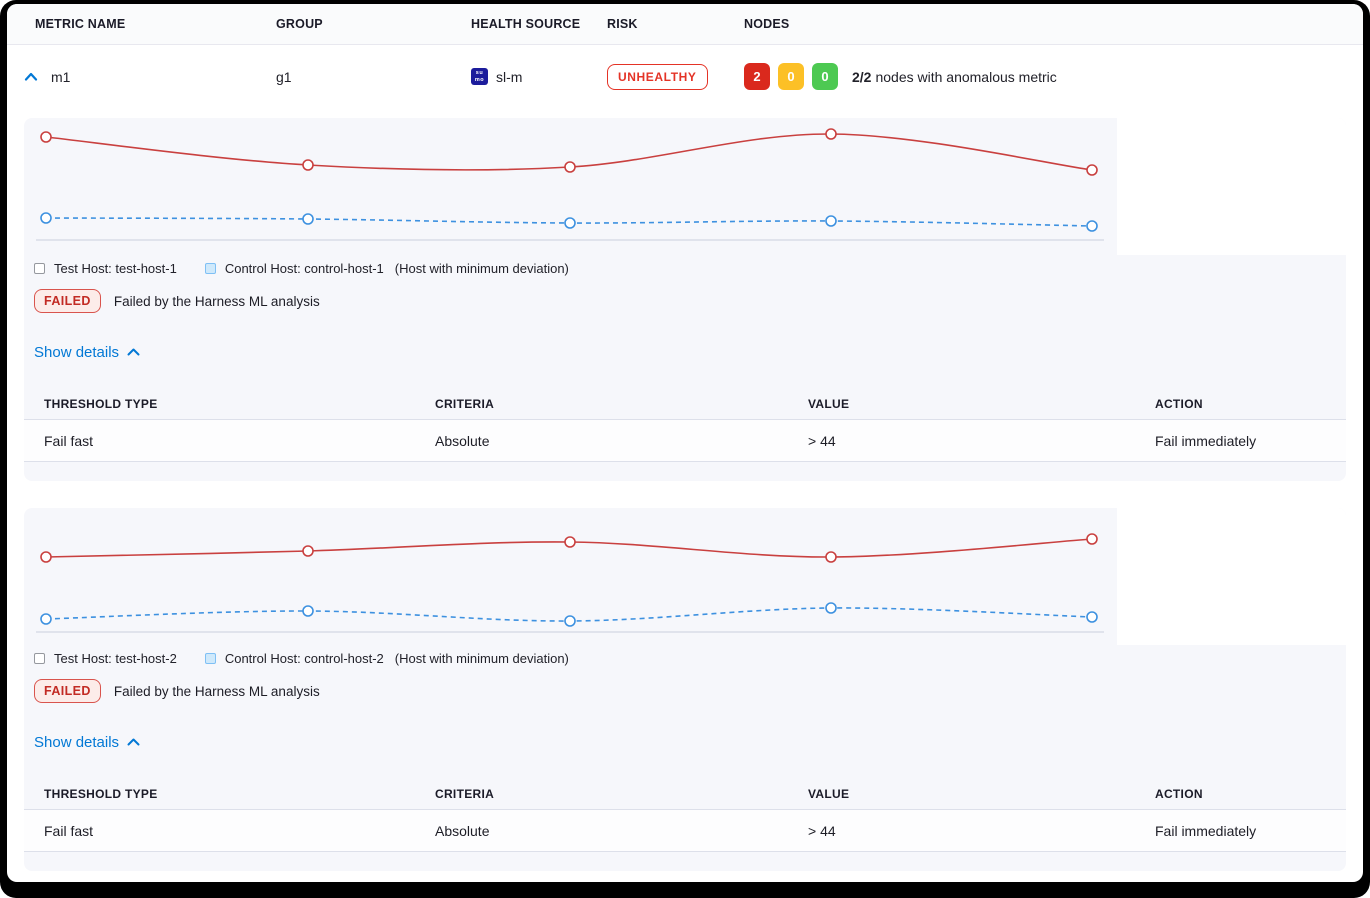 The image size is (1370, 898). Describe the element at coordinates (767, 24) in the screenshot. I see `column-header-nodes: NODES` at that location.